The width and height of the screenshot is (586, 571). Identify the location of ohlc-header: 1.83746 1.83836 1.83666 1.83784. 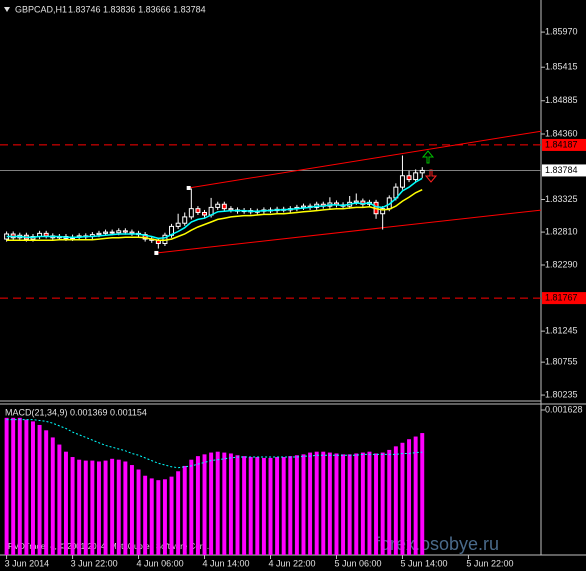
(137, 9).